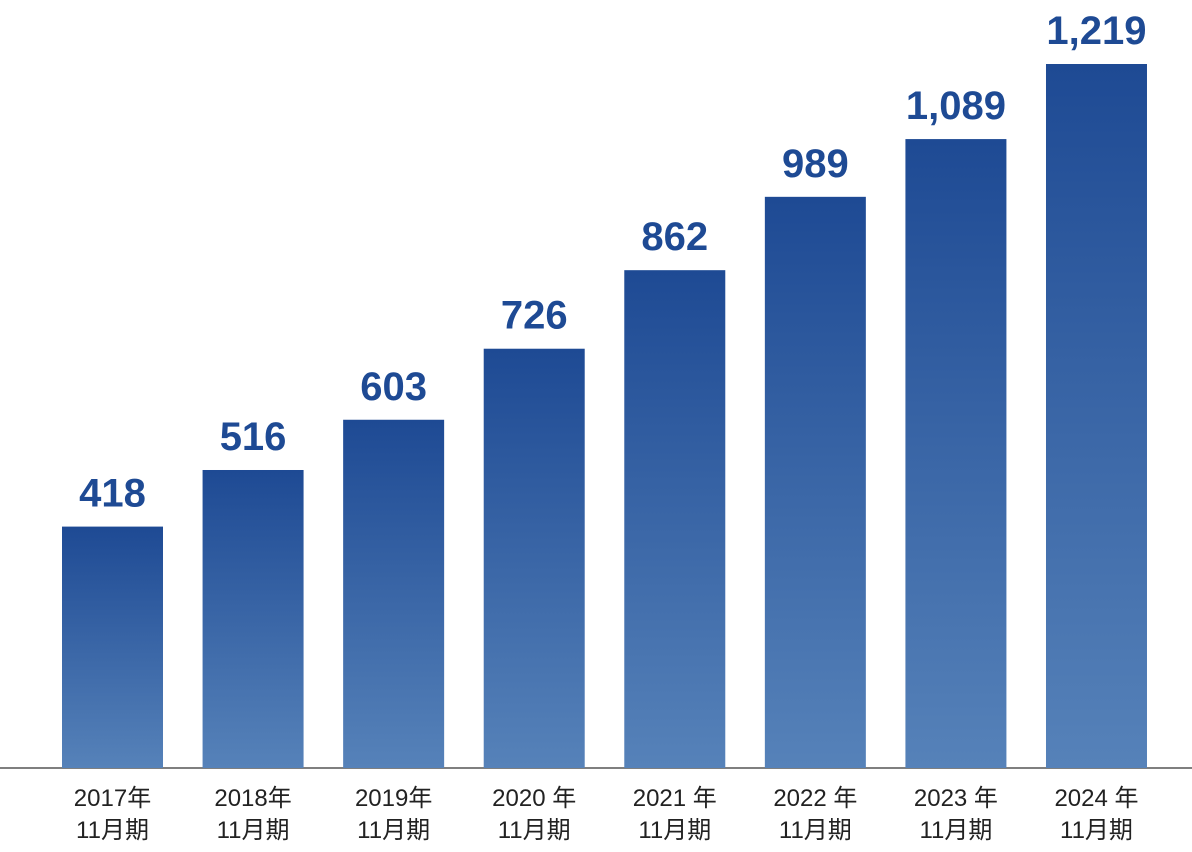 The image size is (1192, 852). I want to click on x-tick-label: 2024 年, so click(1096, 798).